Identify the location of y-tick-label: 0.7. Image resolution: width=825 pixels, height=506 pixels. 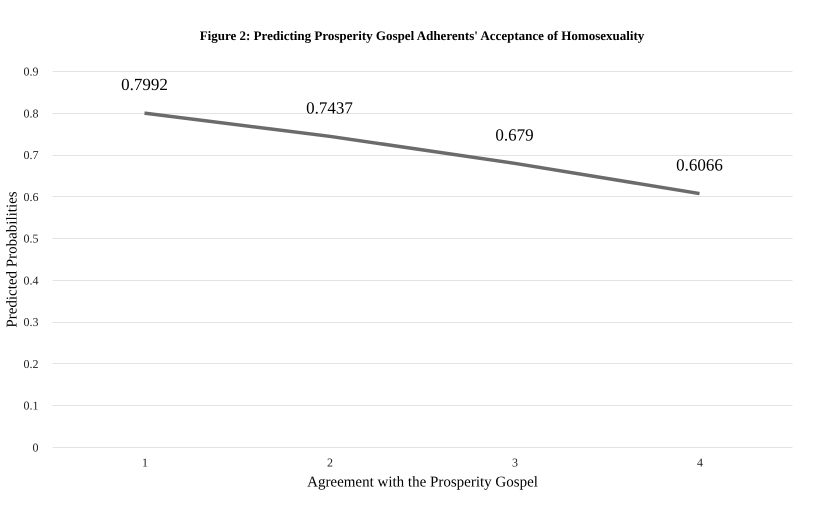
(31, 155).